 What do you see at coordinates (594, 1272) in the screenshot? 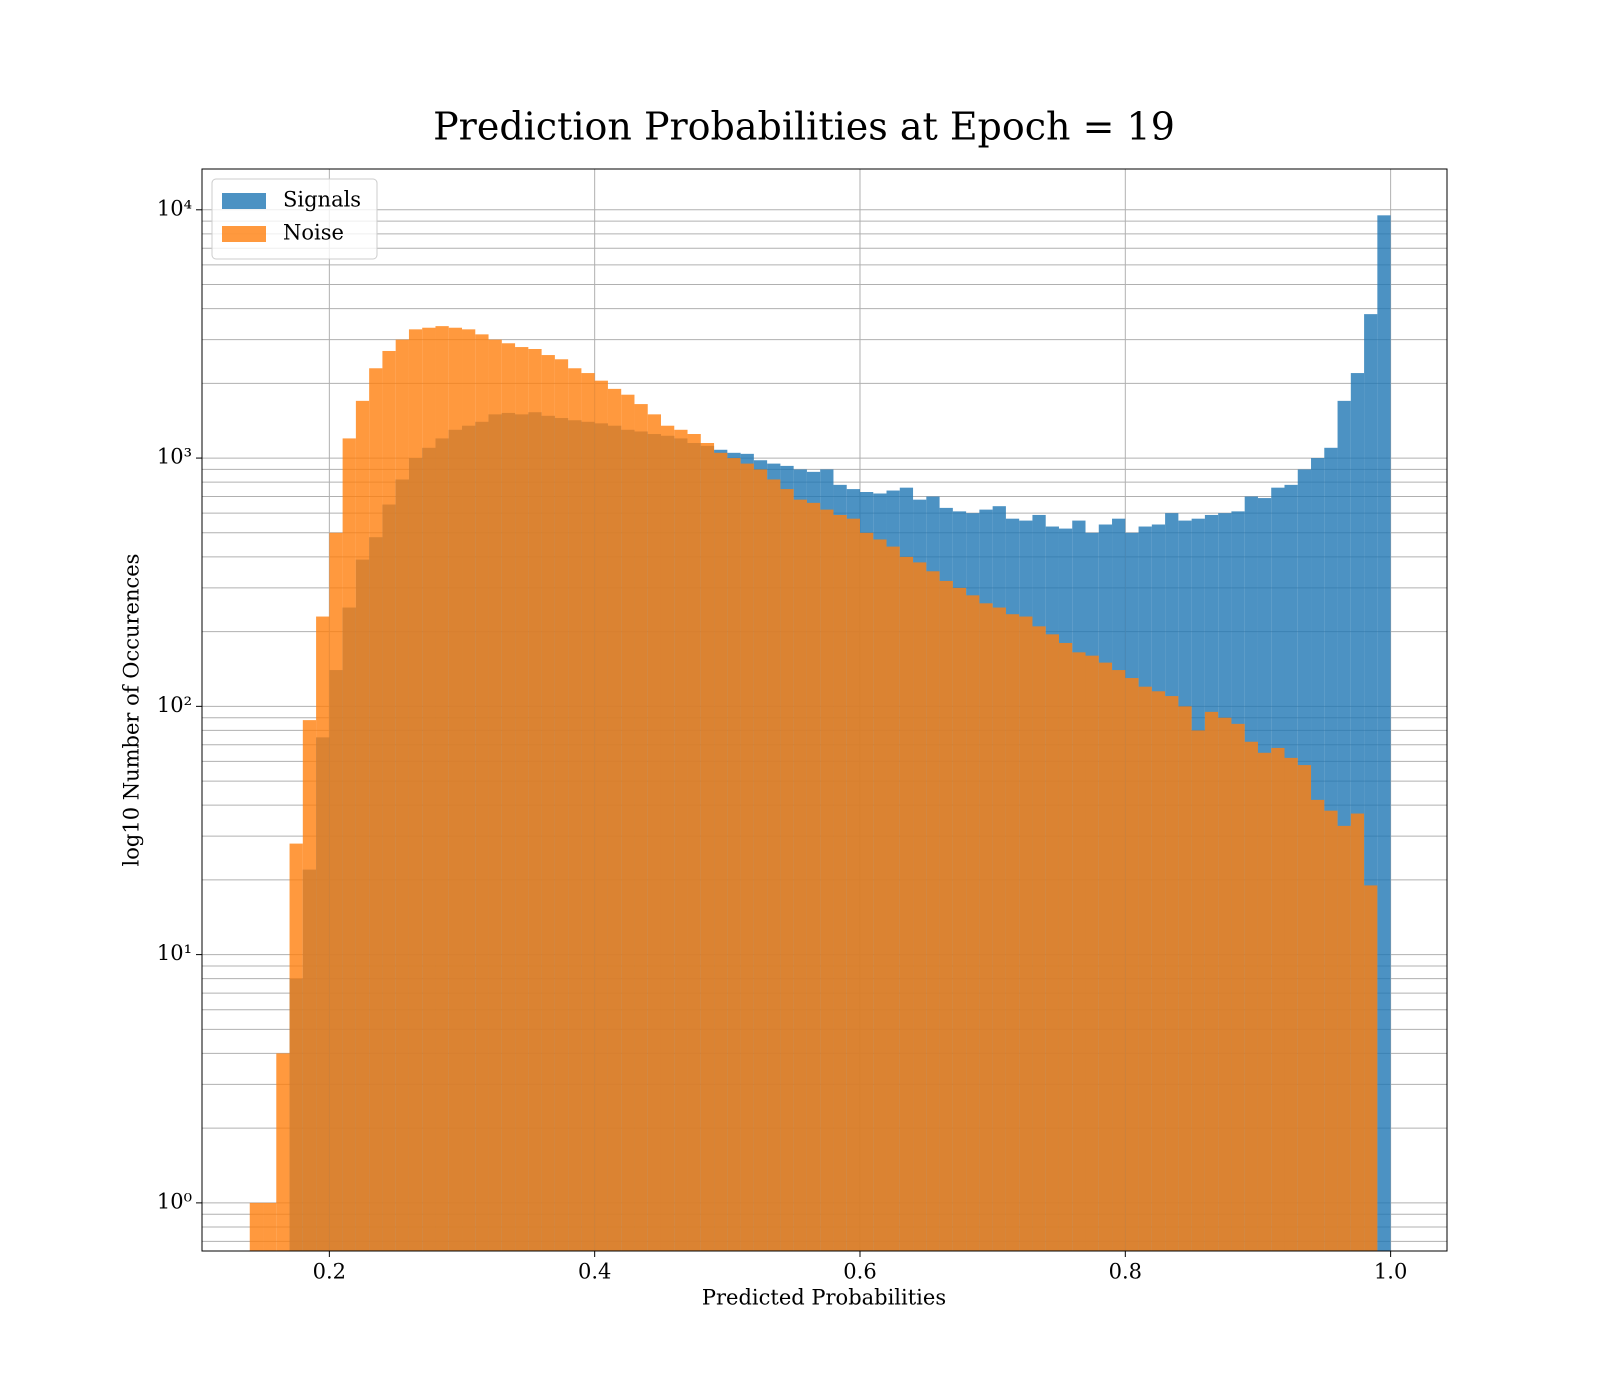
I see `x-tick-label: 0.4` at bounding box center [594, 1272].